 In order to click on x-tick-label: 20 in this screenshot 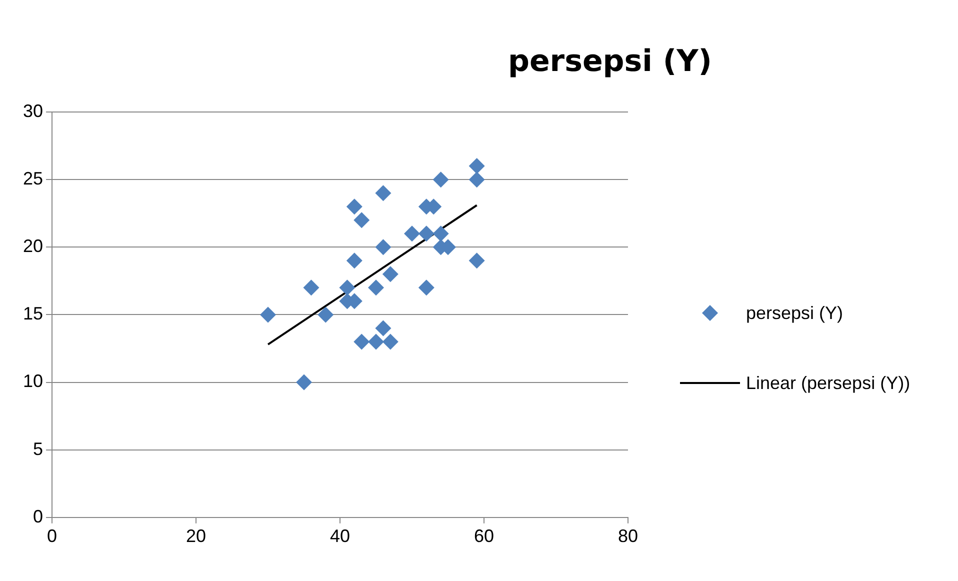, I will do `click(196, 536)`.